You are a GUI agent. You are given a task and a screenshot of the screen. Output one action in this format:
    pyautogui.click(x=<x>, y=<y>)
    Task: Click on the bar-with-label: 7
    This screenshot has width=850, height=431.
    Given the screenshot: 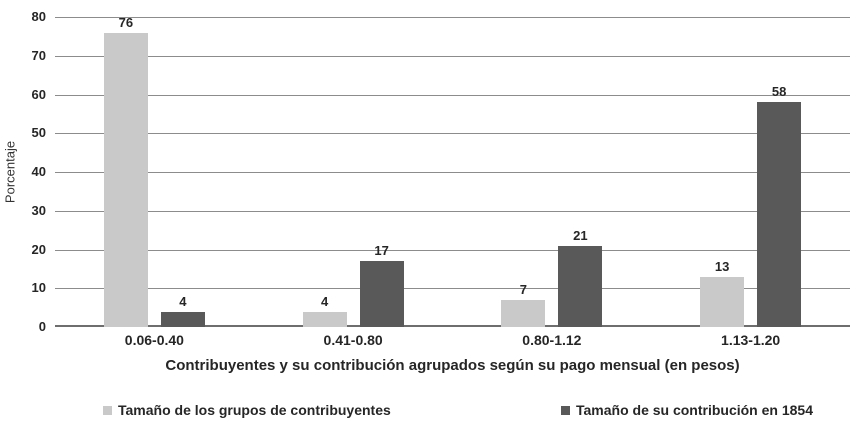 What is the action you would take?
    pyautogui.click(x=523, y=304)
    